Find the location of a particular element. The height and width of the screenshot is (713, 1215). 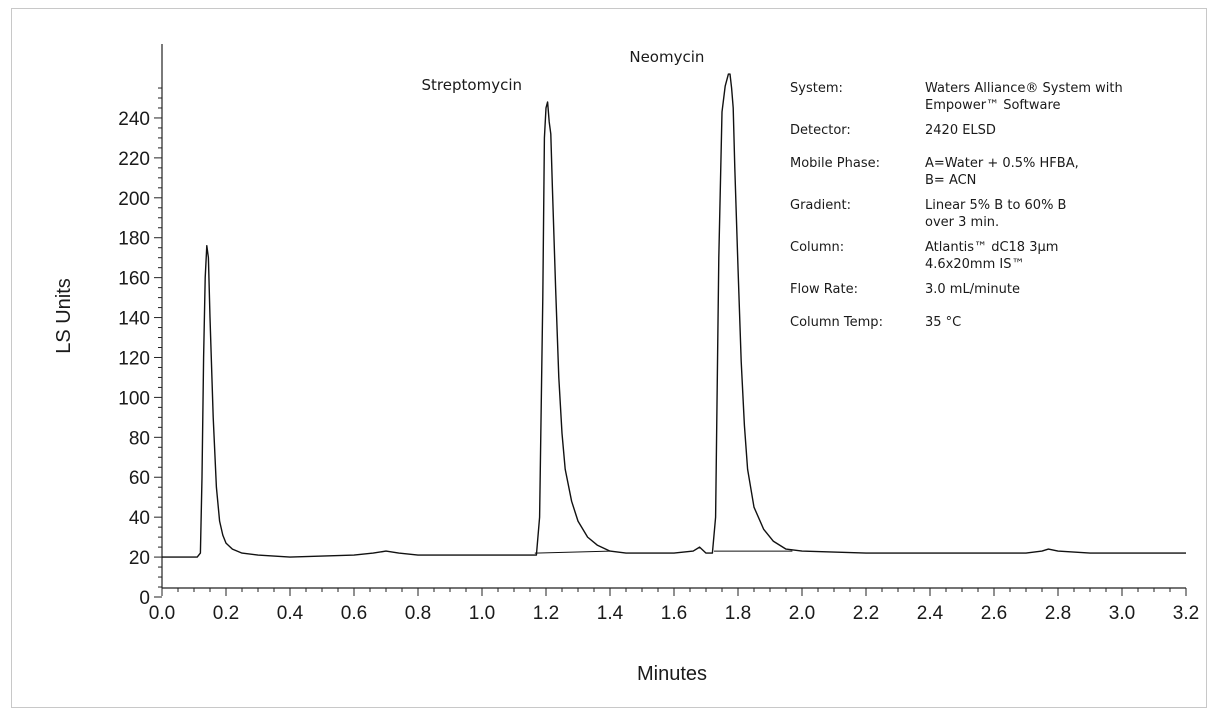

info-value: 3.0 mL/minute is located at coordinates (972, 289).